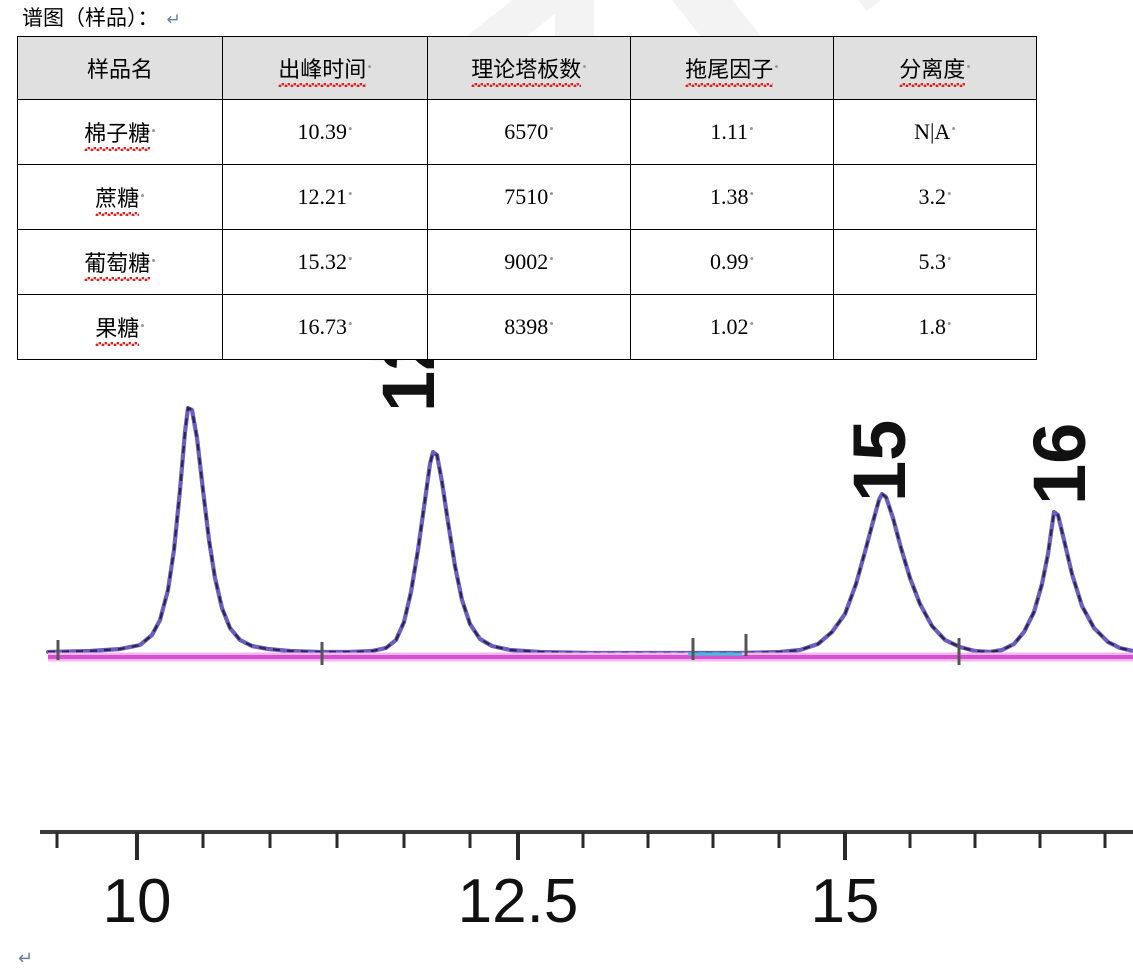  What do you see at coordinates (590, 649) in the screenshot?
I see `baseline-group` at bounding box center [590, 649].